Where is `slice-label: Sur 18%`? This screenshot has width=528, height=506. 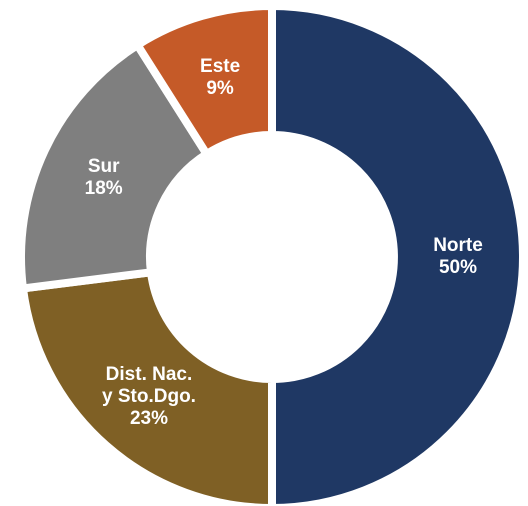 slice-label: Sur 18% is located at coordinates (104, 178).